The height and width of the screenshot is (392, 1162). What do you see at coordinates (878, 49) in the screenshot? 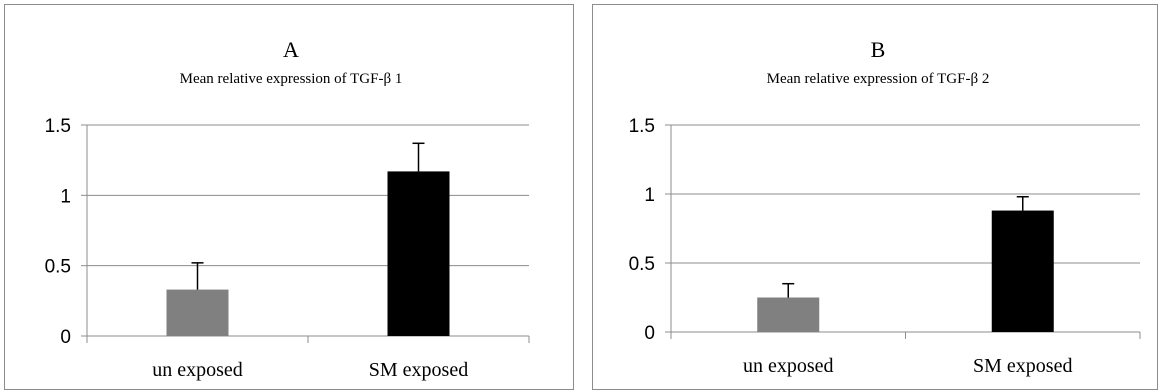
I see `chart-b-title: B` at bounding box center [878, 49].